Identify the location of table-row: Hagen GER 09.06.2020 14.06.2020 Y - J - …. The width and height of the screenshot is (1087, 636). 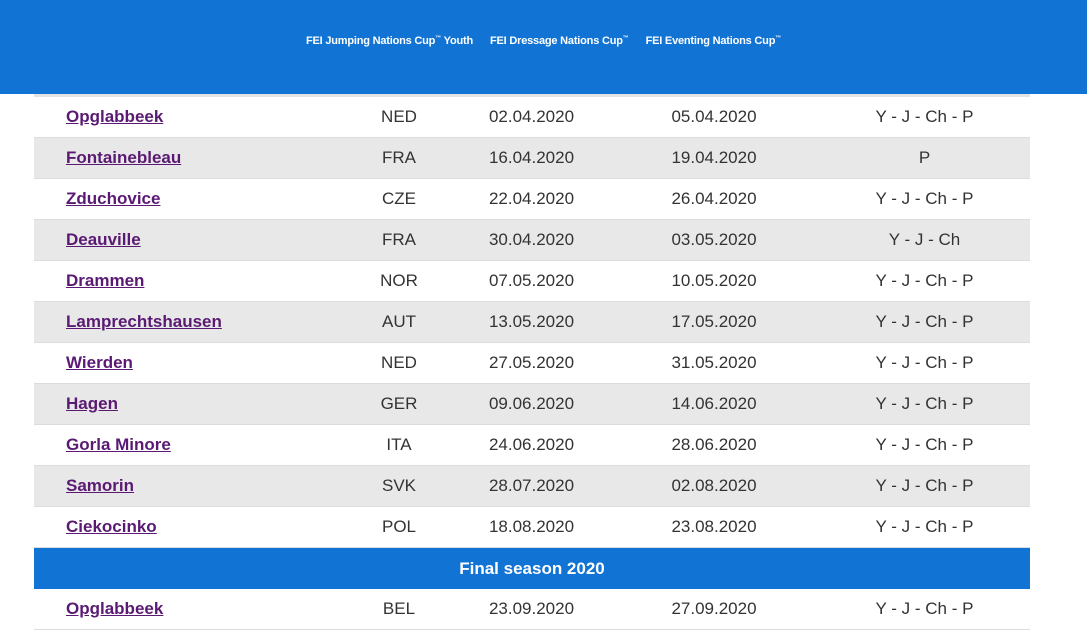
(532, 404).